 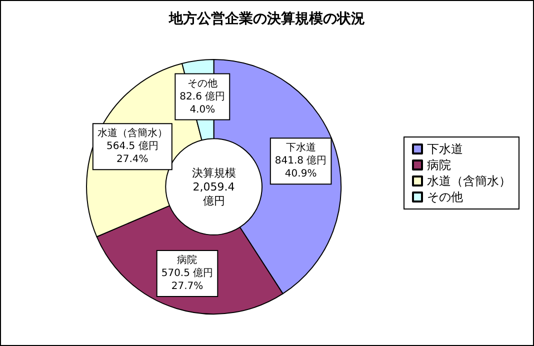 What do you see at coordinates (214, 187) in the screenshot?
I see `text: 決算規模 2,059.4 億円` at bounding box center [214, 187].